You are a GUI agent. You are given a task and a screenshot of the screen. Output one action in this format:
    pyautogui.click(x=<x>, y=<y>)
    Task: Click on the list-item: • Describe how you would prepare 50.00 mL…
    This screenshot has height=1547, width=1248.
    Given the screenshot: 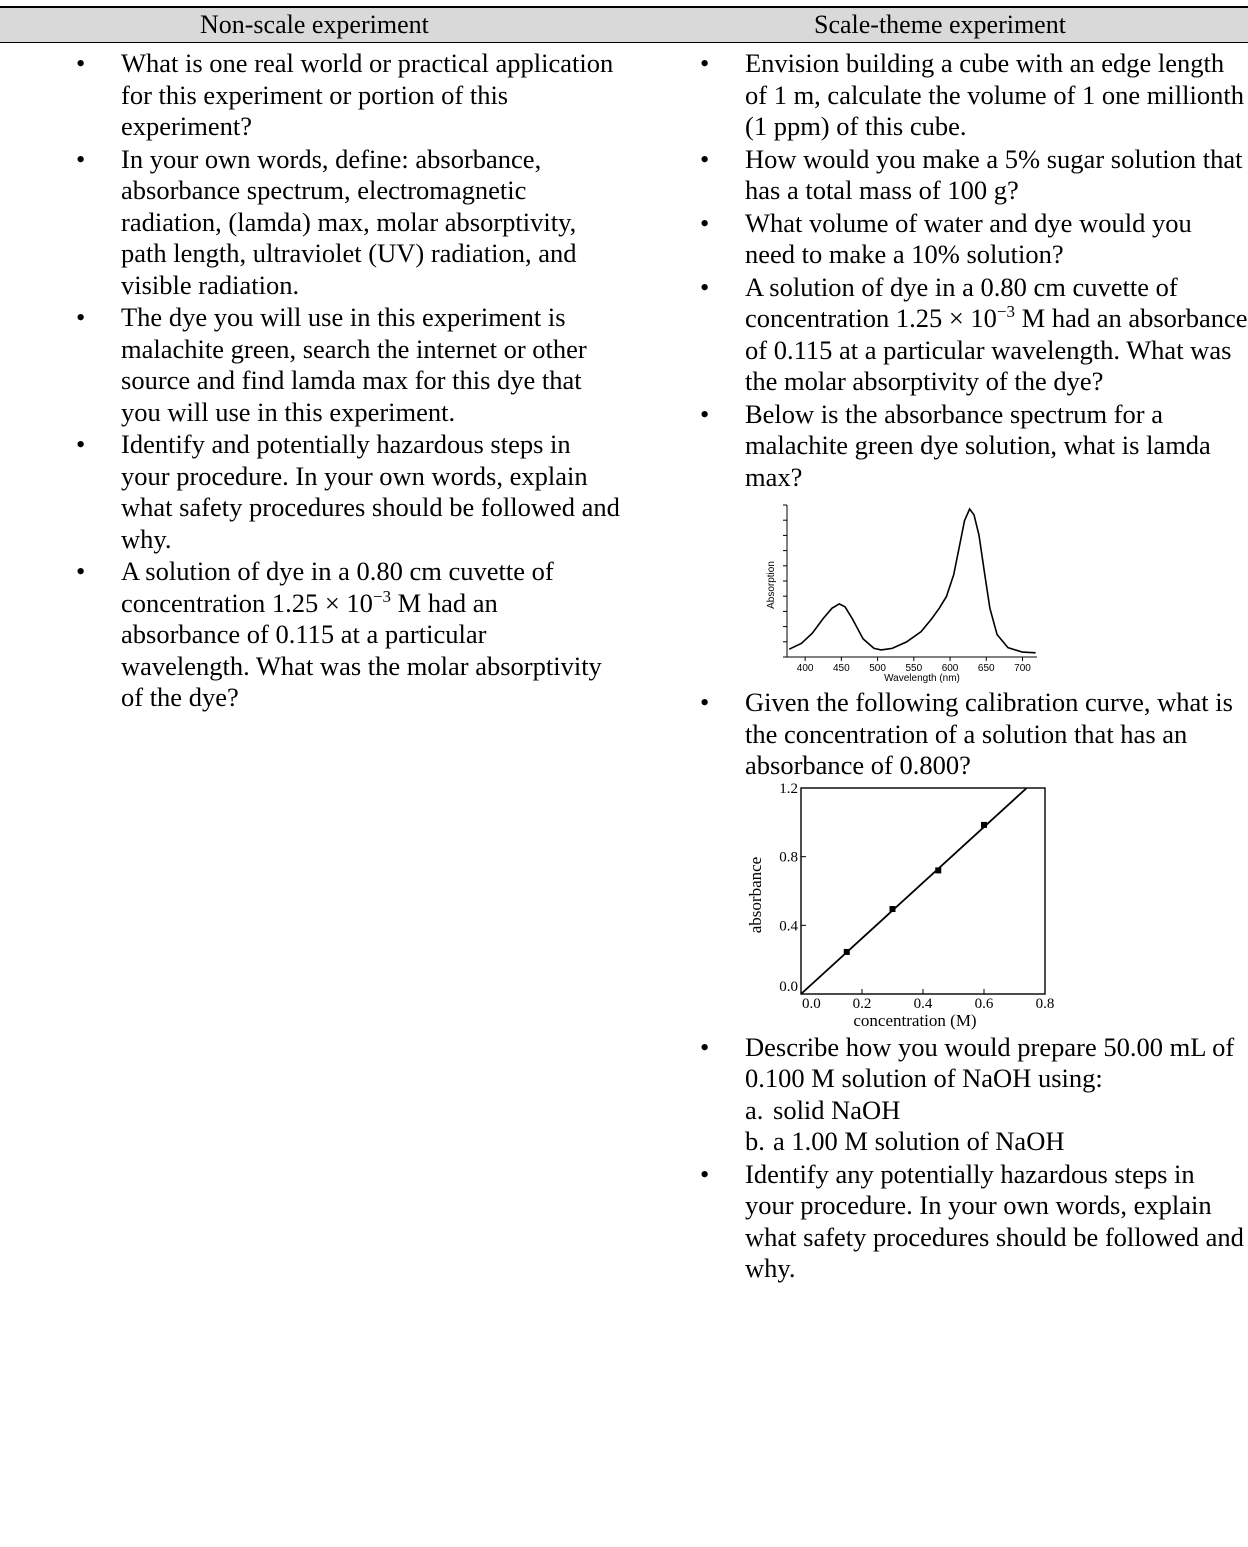 What is the action you would take?
    pyautogui.click(x=974, y=1095)
    